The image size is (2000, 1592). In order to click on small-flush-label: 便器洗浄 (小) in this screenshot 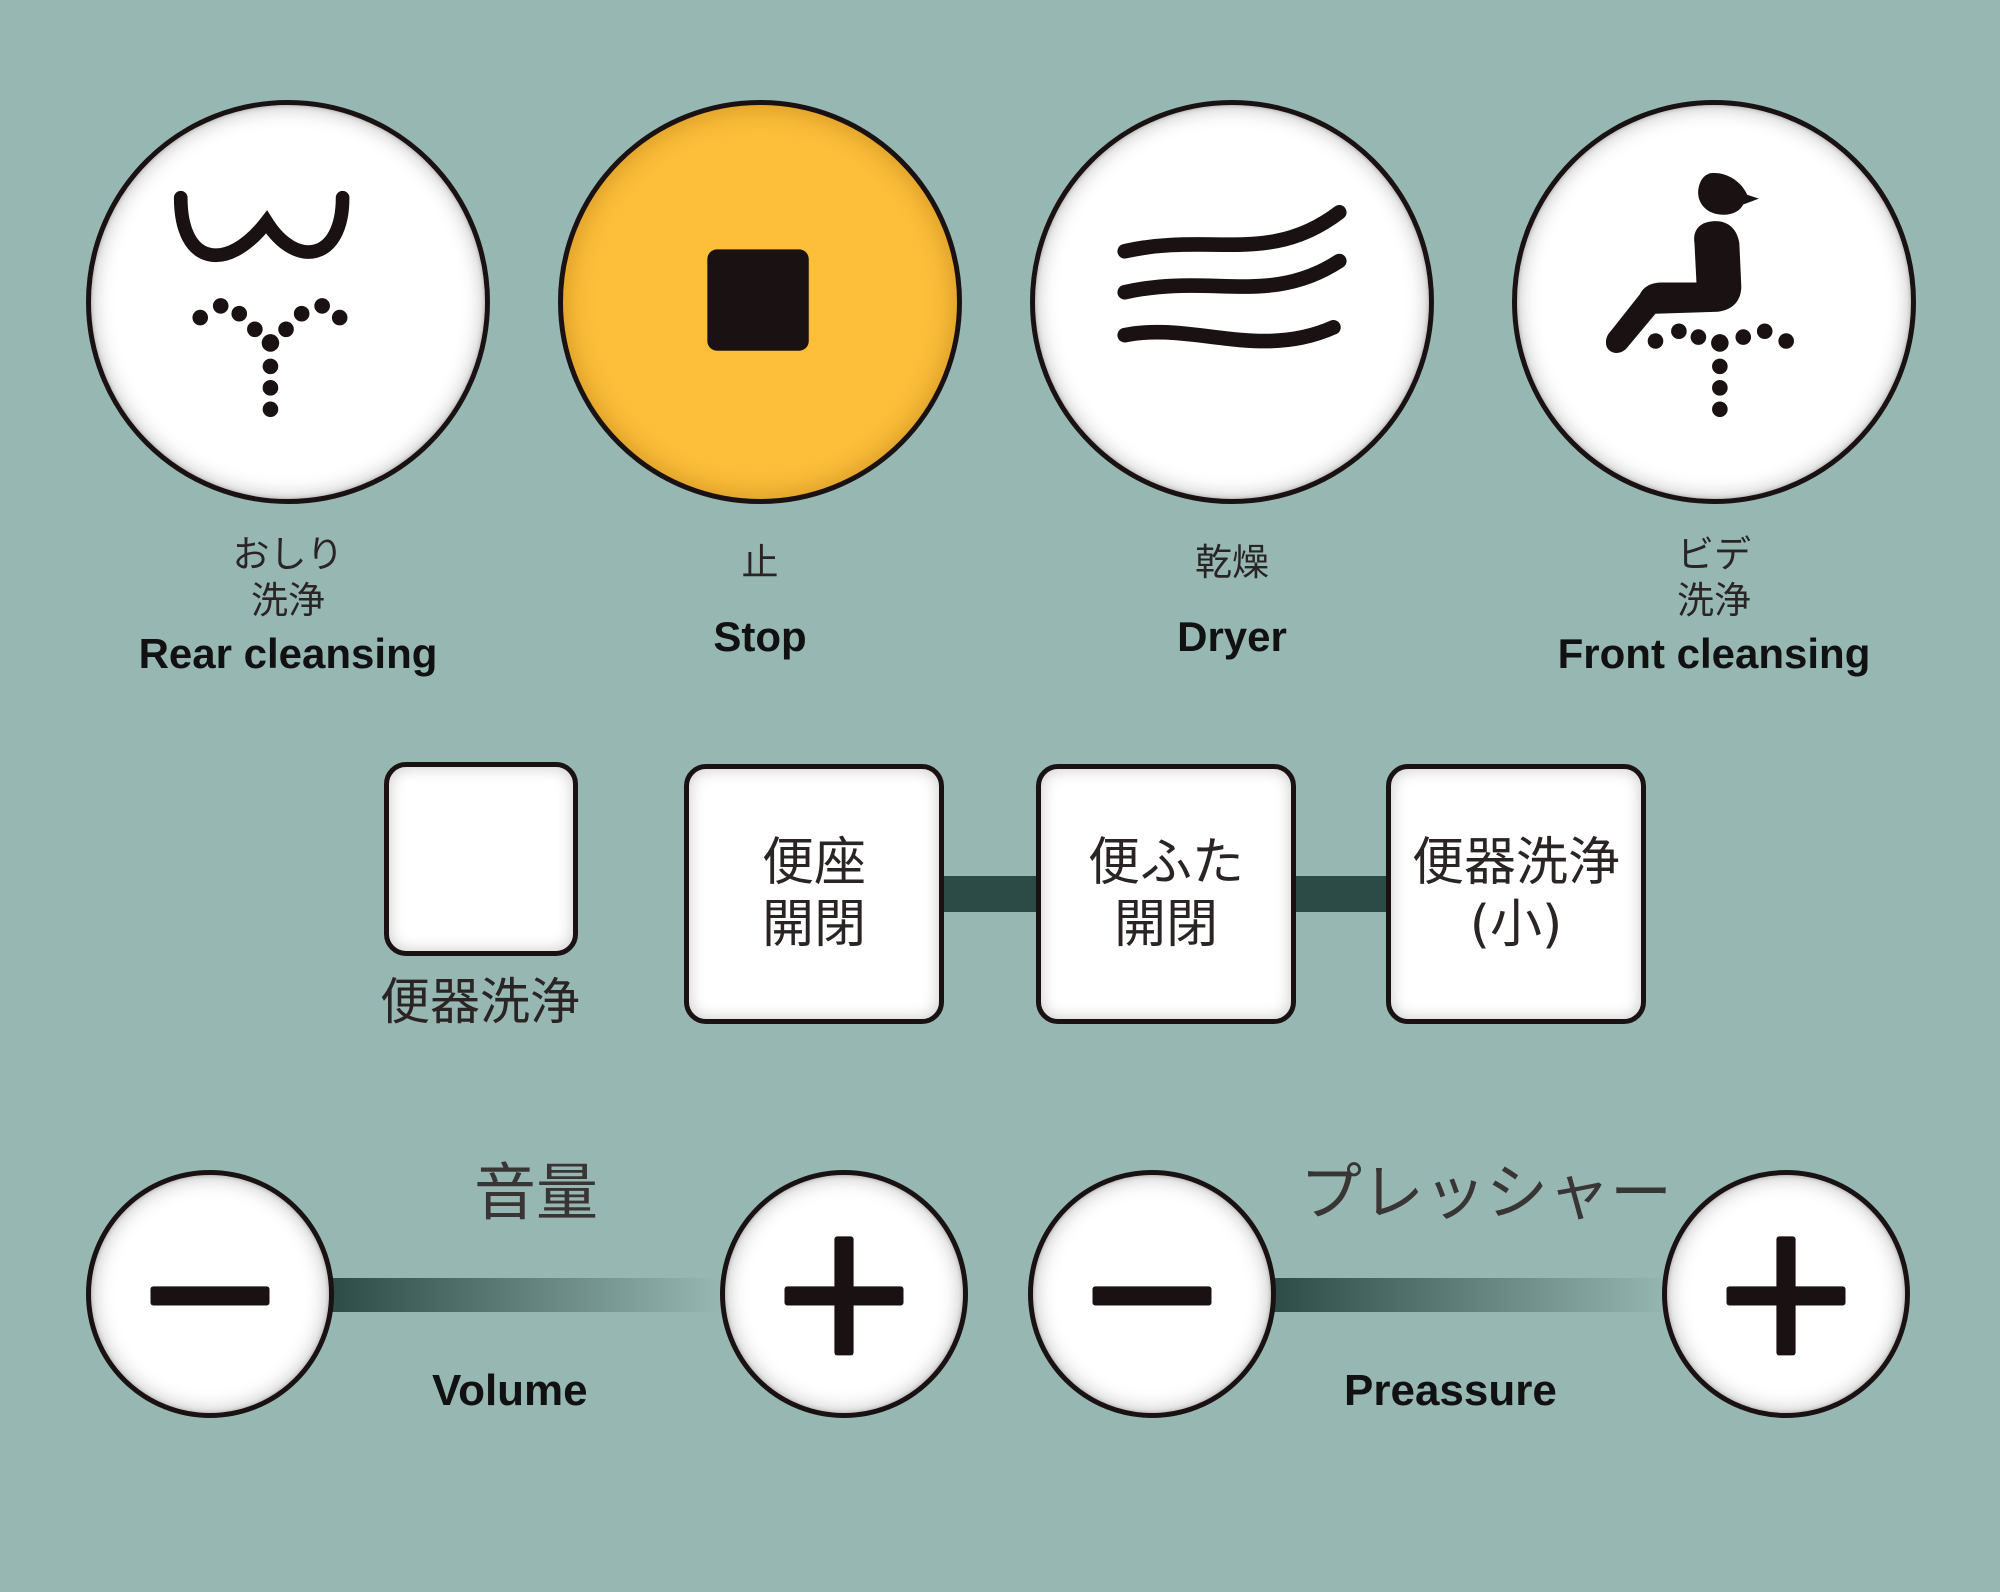, I will do `click(1515, 894)`.